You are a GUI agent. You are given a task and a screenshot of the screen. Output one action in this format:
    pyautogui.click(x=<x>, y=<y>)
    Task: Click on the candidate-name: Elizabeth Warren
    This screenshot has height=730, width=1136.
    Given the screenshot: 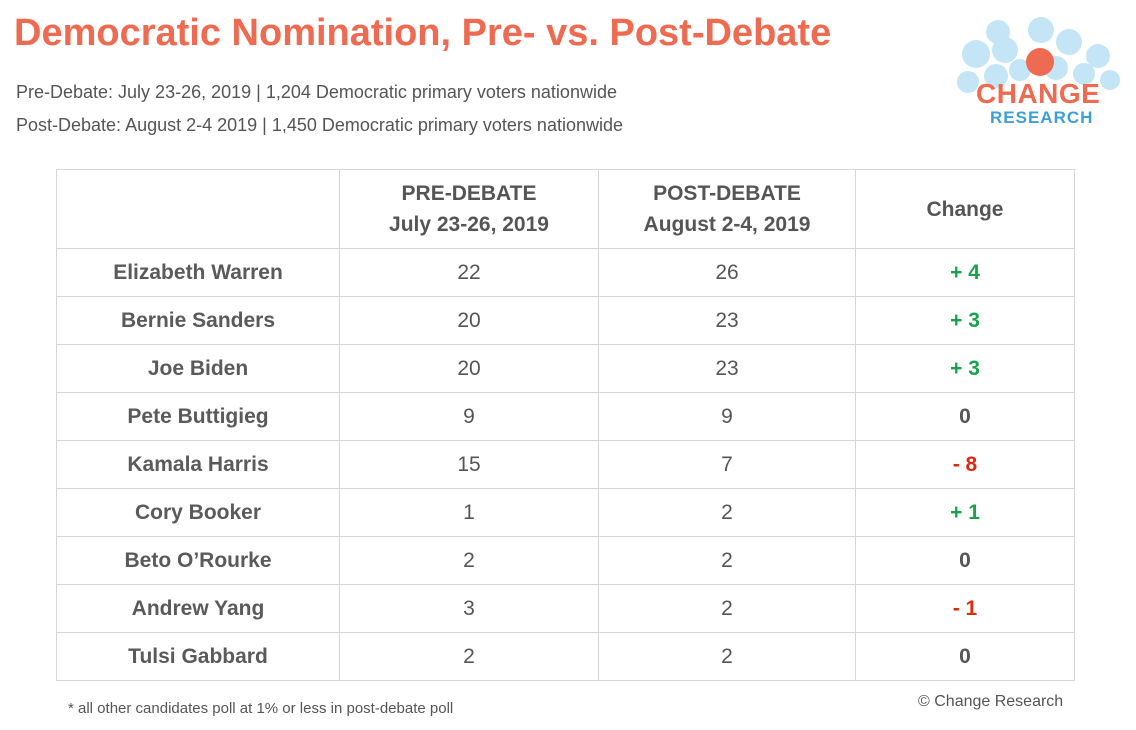 What is the action you would take?
    pyautogui.click(x=198, y=272)
    